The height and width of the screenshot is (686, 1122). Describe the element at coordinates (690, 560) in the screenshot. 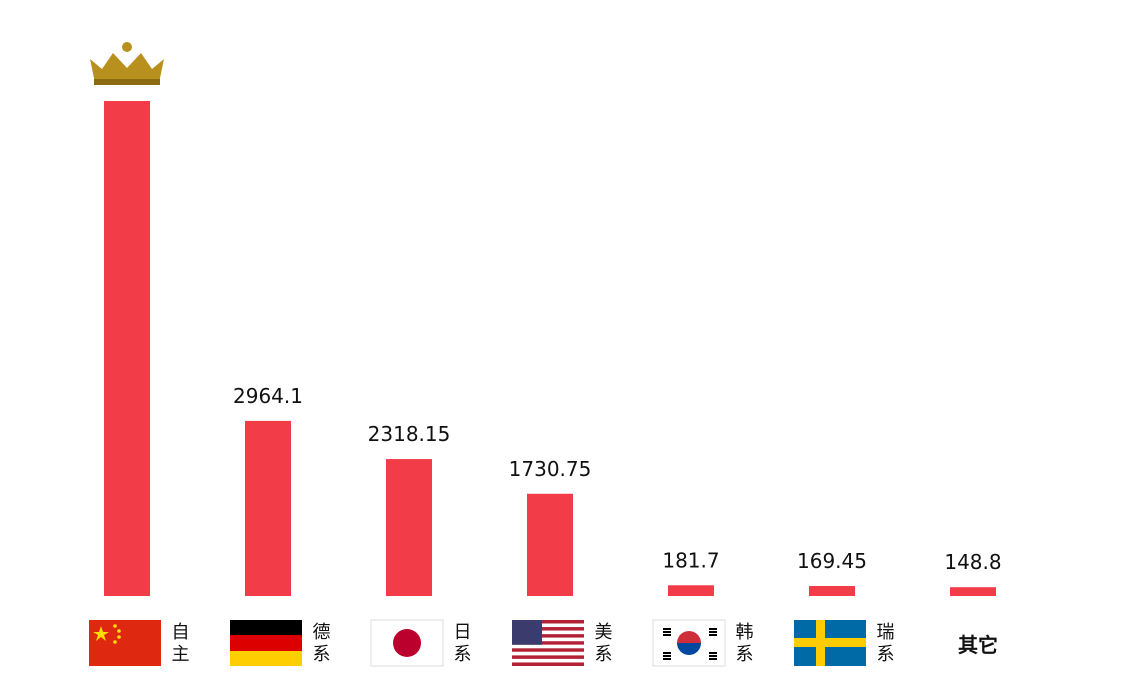

I see `value-label: 181.7` at that location.